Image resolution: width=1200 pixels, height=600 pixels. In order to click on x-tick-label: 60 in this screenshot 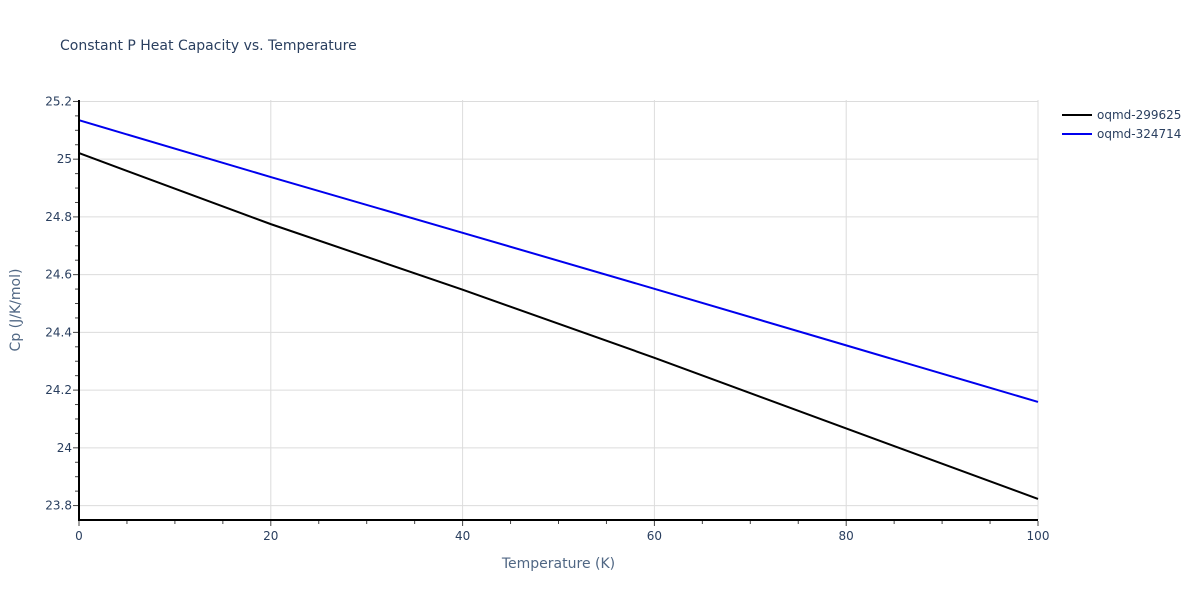, I will do `click(654, 536)`.